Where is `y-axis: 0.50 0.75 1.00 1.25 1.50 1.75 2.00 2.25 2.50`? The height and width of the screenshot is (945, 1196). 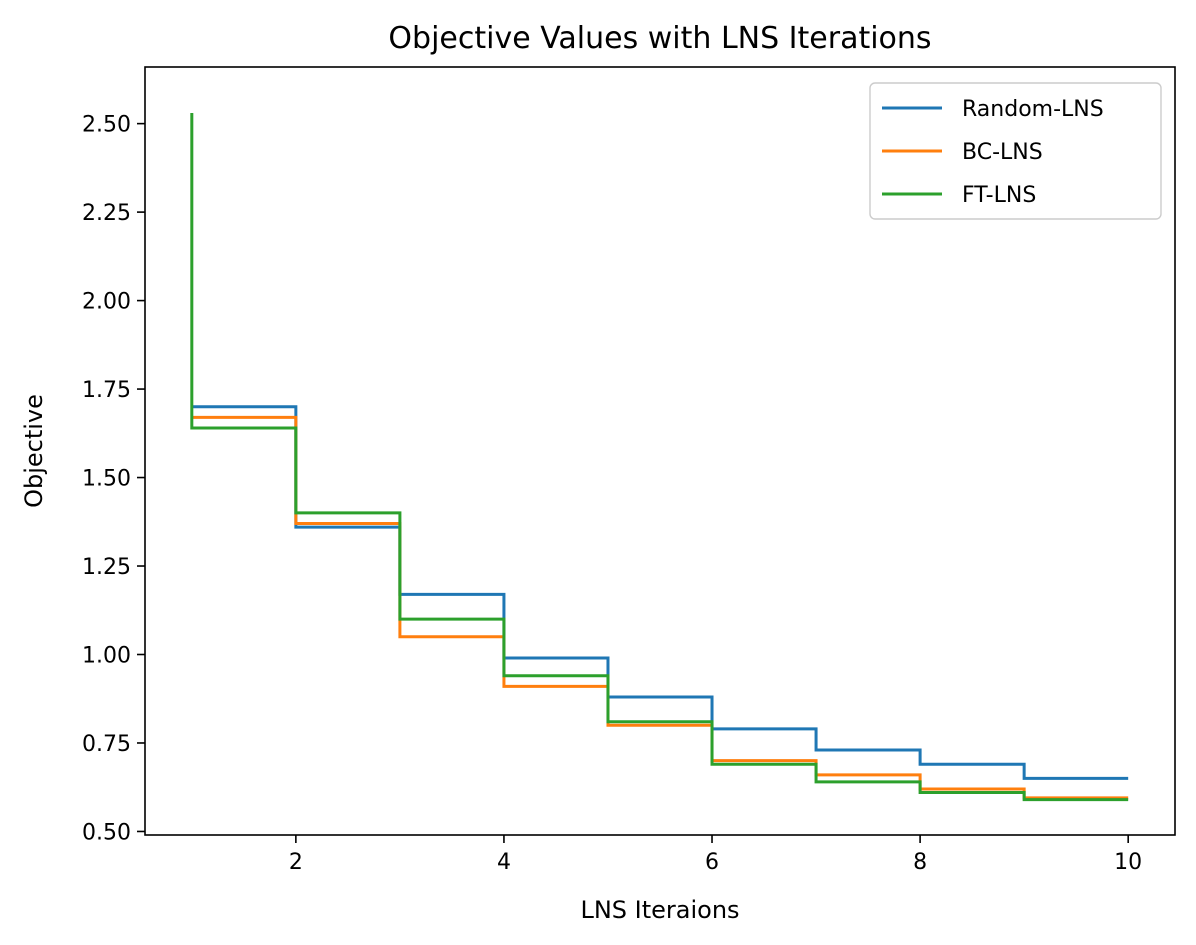 y-axis: 0.50 0.75 1.00 1.25 1.50 1.75 2.00 2.25 2.50 is located at coordinates (113, 479).